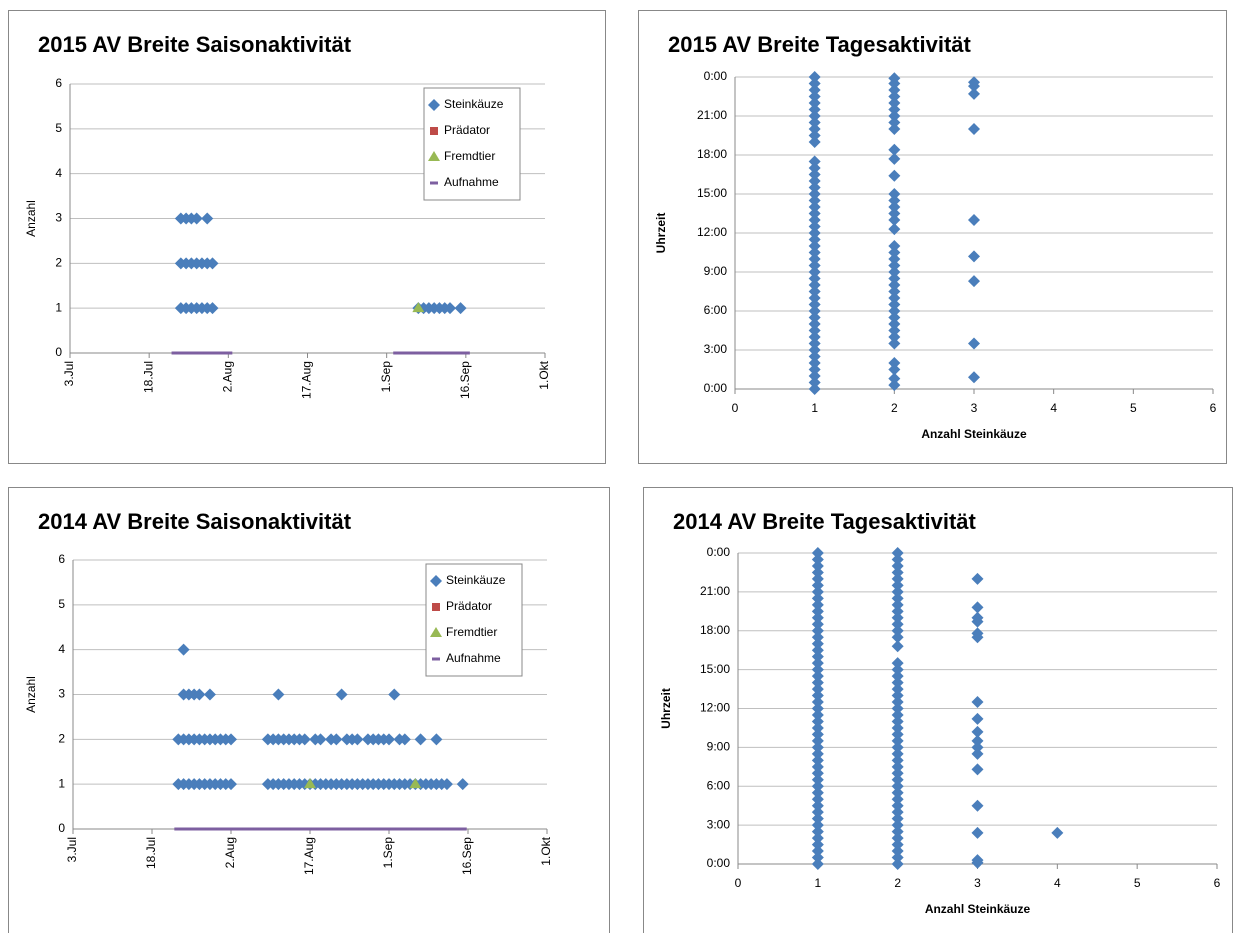 This screenshot has width=1234, height=933. Describe the element at coordinates (469, 156) in the screenshot. I see `legend-label: Fremdtier` at that location.